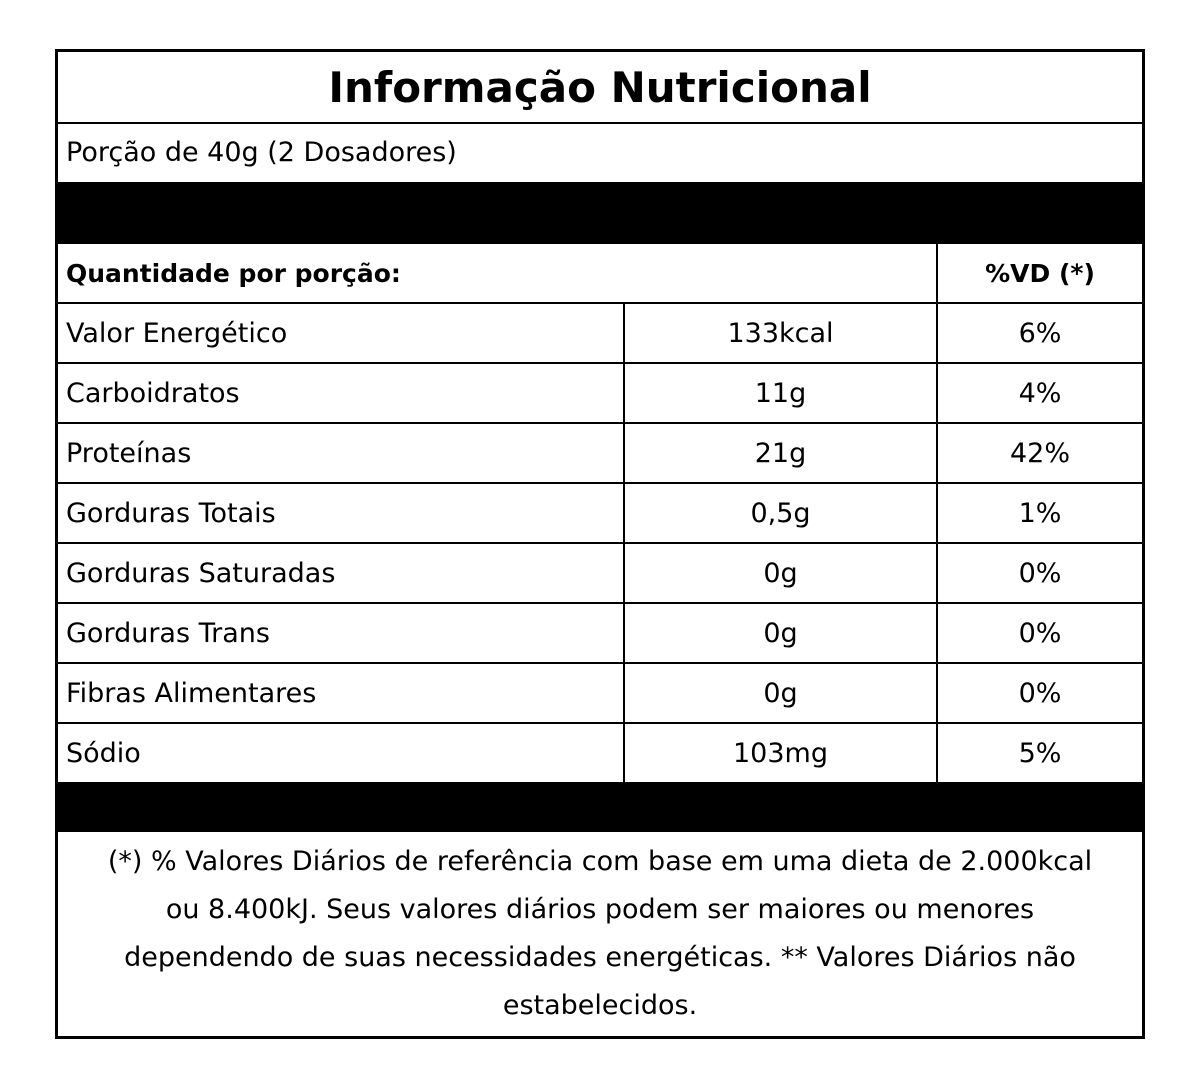 The height and width of the screenshot is (1089, 1200). Describe the element at coordinates (1040, 393) in the screenshot. I see `nutrient-vd: 4%` at that location.